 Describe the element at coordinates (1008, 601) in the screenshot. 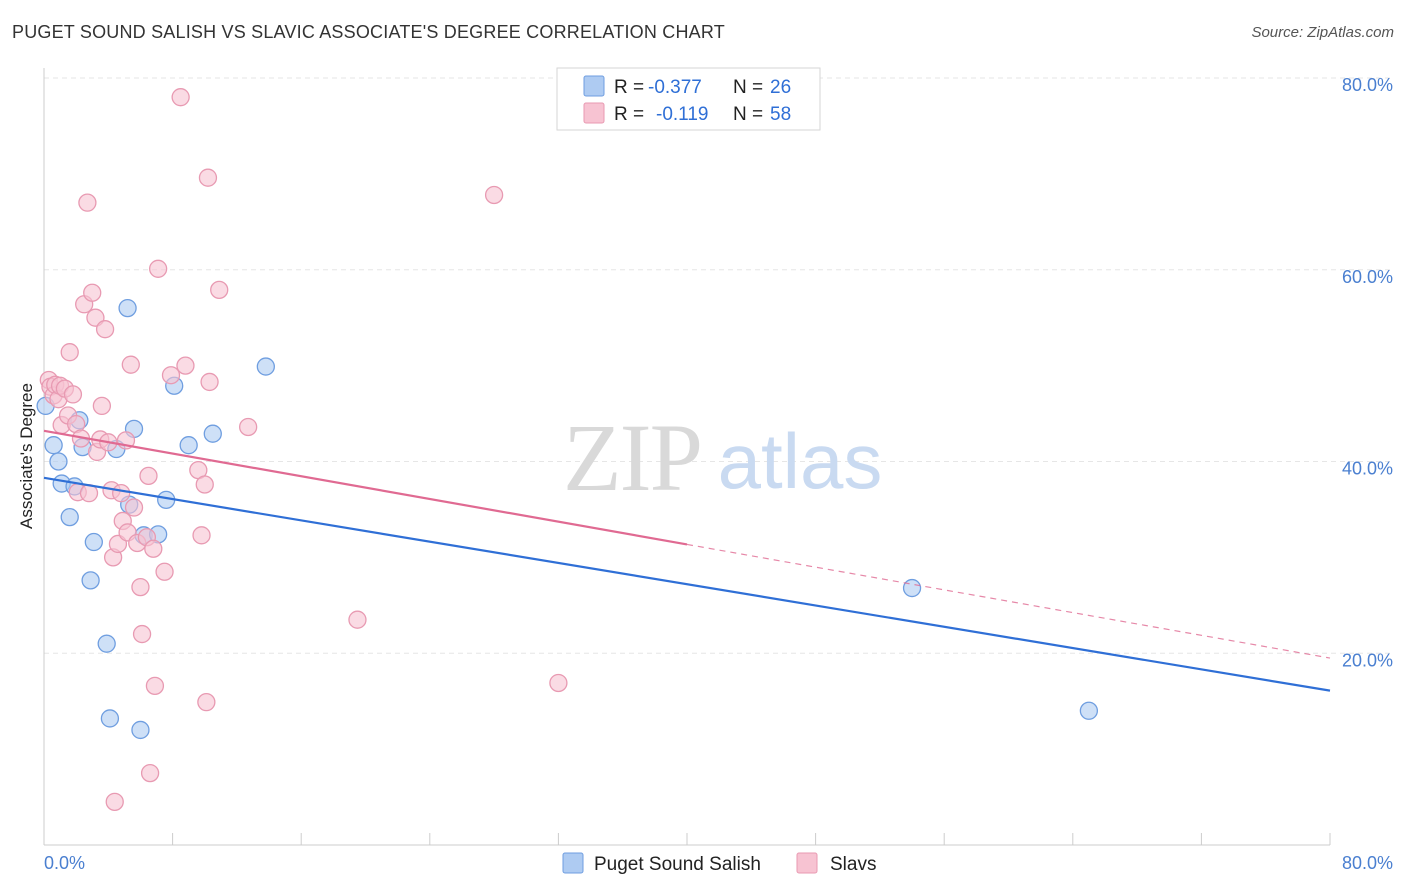

I see `trend-line-extension-pink` at that location.